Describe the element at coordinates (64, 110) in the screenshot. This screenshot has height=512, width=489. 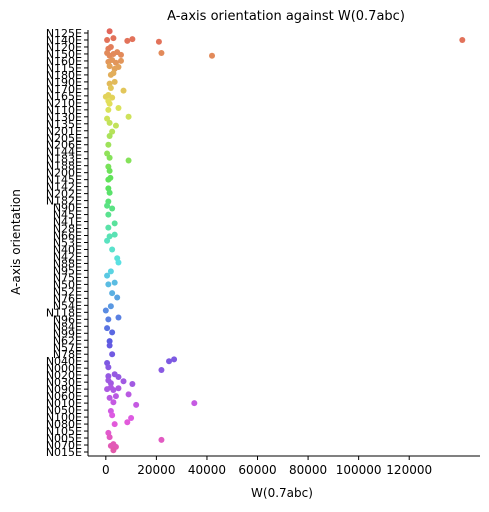
I see `y-tick-label: N110E` at that location.